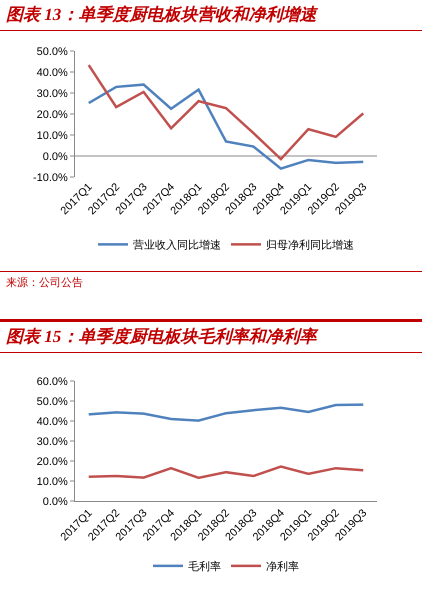  Describe the element at coordinates (211, 282) in the screenshot. I see `source-note: 来源：公司公告` at that location.